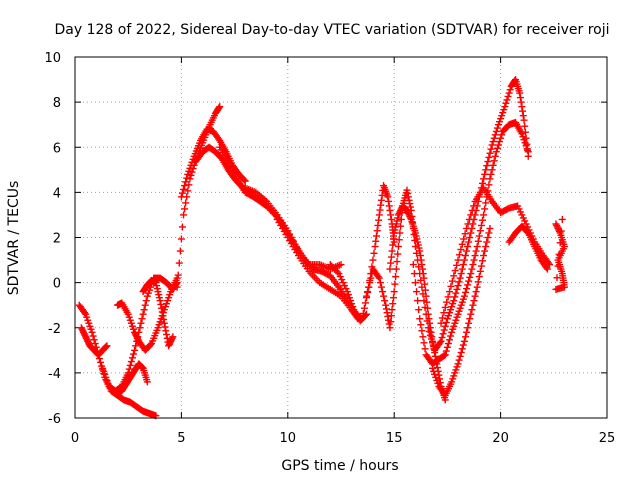 This screenshot has height=480, width=640. Describe the element at coordinates (14, 238) in the screenshot. I see `y-axis-label: SDTVAR / TECUs` at that location.